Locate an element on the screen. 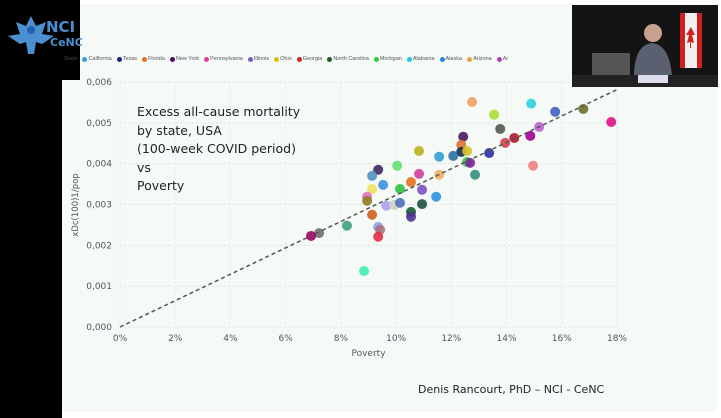 This screenshot has height=418, width=721. credit-text: Denis Rancourt, PhD – NCI - CeNC is located at coordinates (511, 389).